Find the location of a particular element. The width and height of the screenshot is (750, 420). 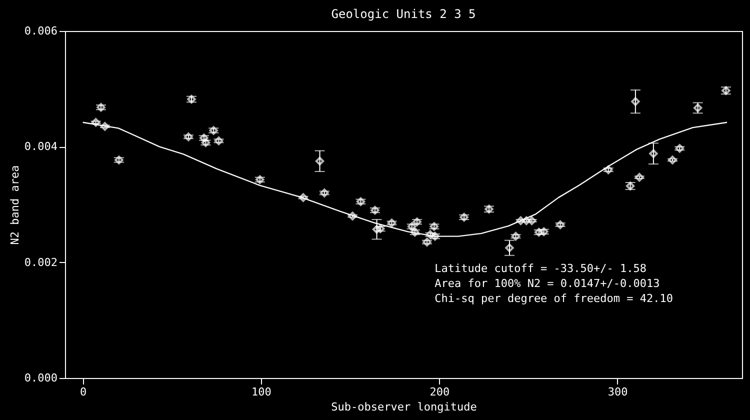

annotation: Chi-sq per degree of freedom = 42.10 is located at coordinates (554, 298).